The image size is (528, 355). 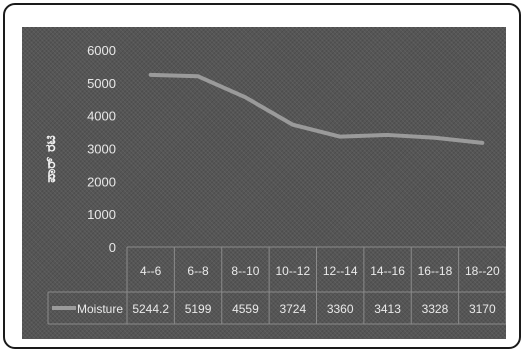 What do you see at coordinates (100, 309) in the screenshot?
I see `legend-label-moisture: Moisture` at bounding box center [100, 309].